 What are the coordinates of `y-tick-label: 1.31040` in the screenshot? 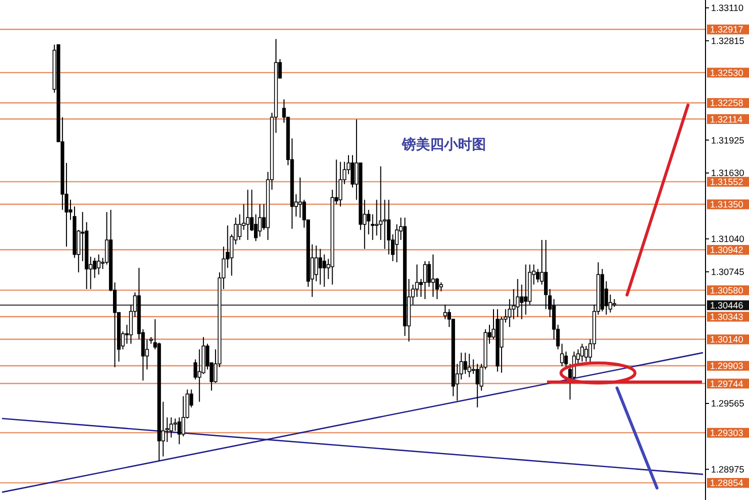 It's located at (727, 239).